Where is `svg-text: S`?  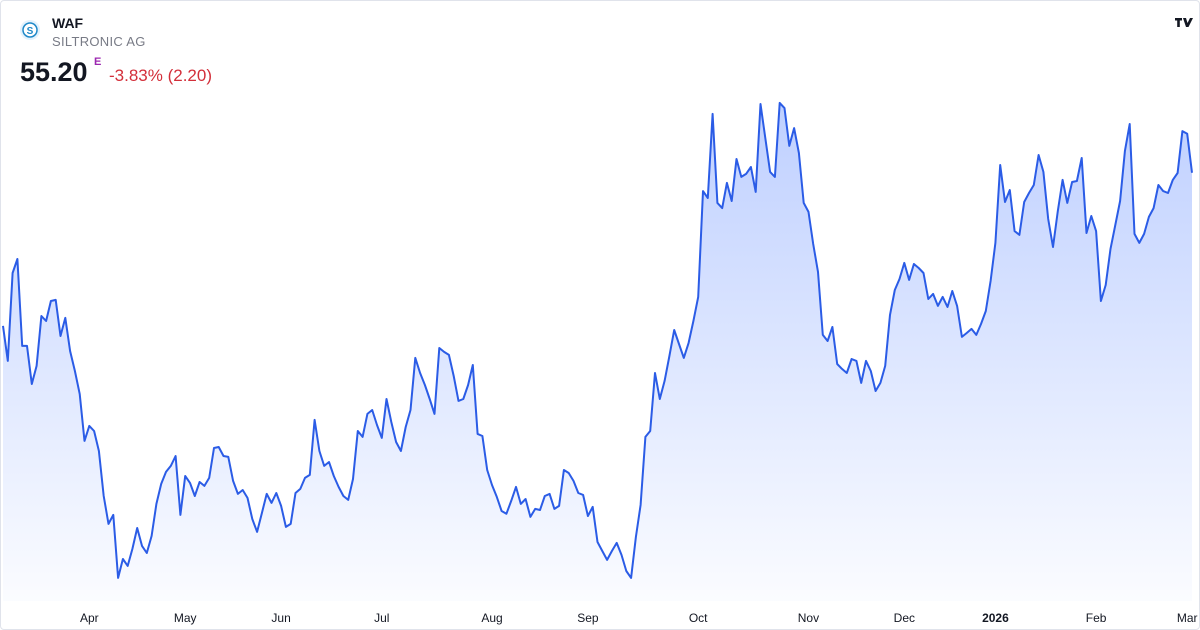
svg-text: S is located at coordinates (30, 31).